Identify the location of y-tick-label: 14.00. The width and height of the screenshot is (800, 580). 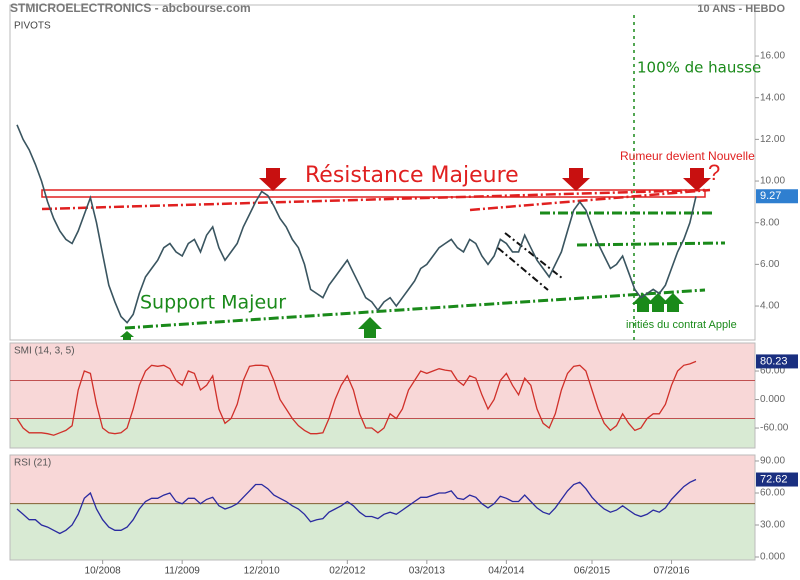
(772, 97).